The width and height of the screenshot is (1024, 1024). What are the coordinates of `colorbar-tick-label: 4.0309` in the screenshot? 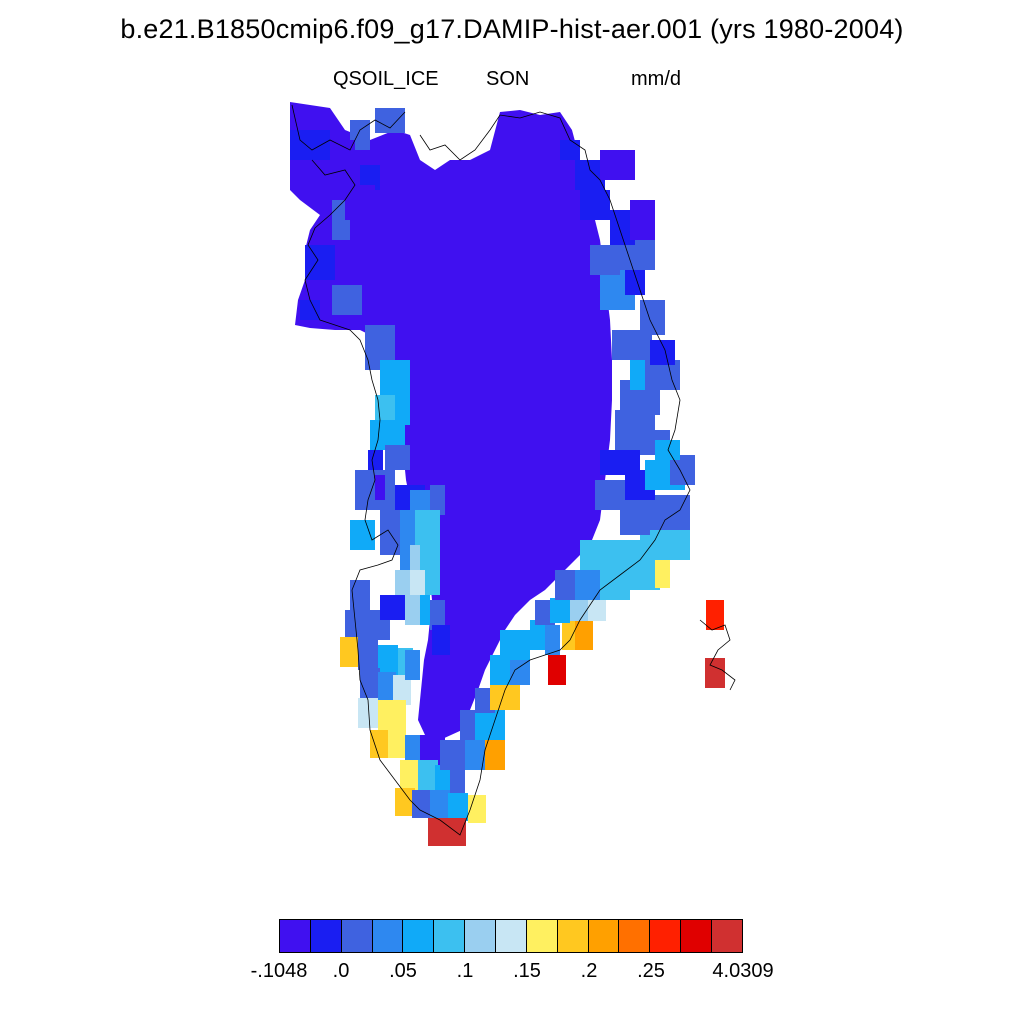 It's located at (743, 971).